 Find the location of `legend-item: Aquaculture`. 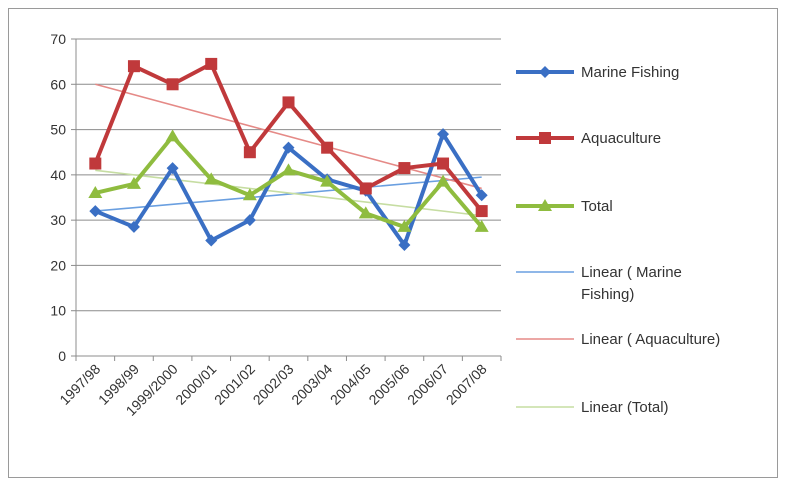

legend-item: Aquaculture is located at coordinates (588, 138).